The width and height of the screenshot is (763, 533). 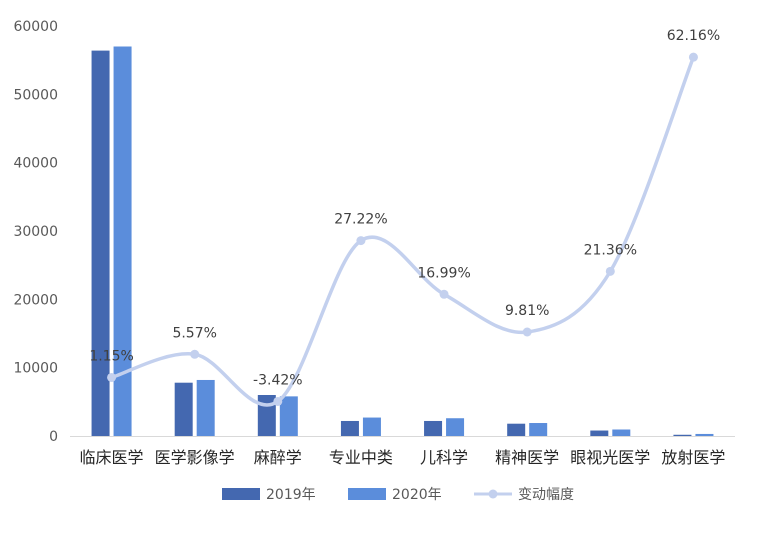 What do you see at coordinates (35, 232) in the screenshot?
I see `y-tick-label: 30000` at bounding box center [35, 232].